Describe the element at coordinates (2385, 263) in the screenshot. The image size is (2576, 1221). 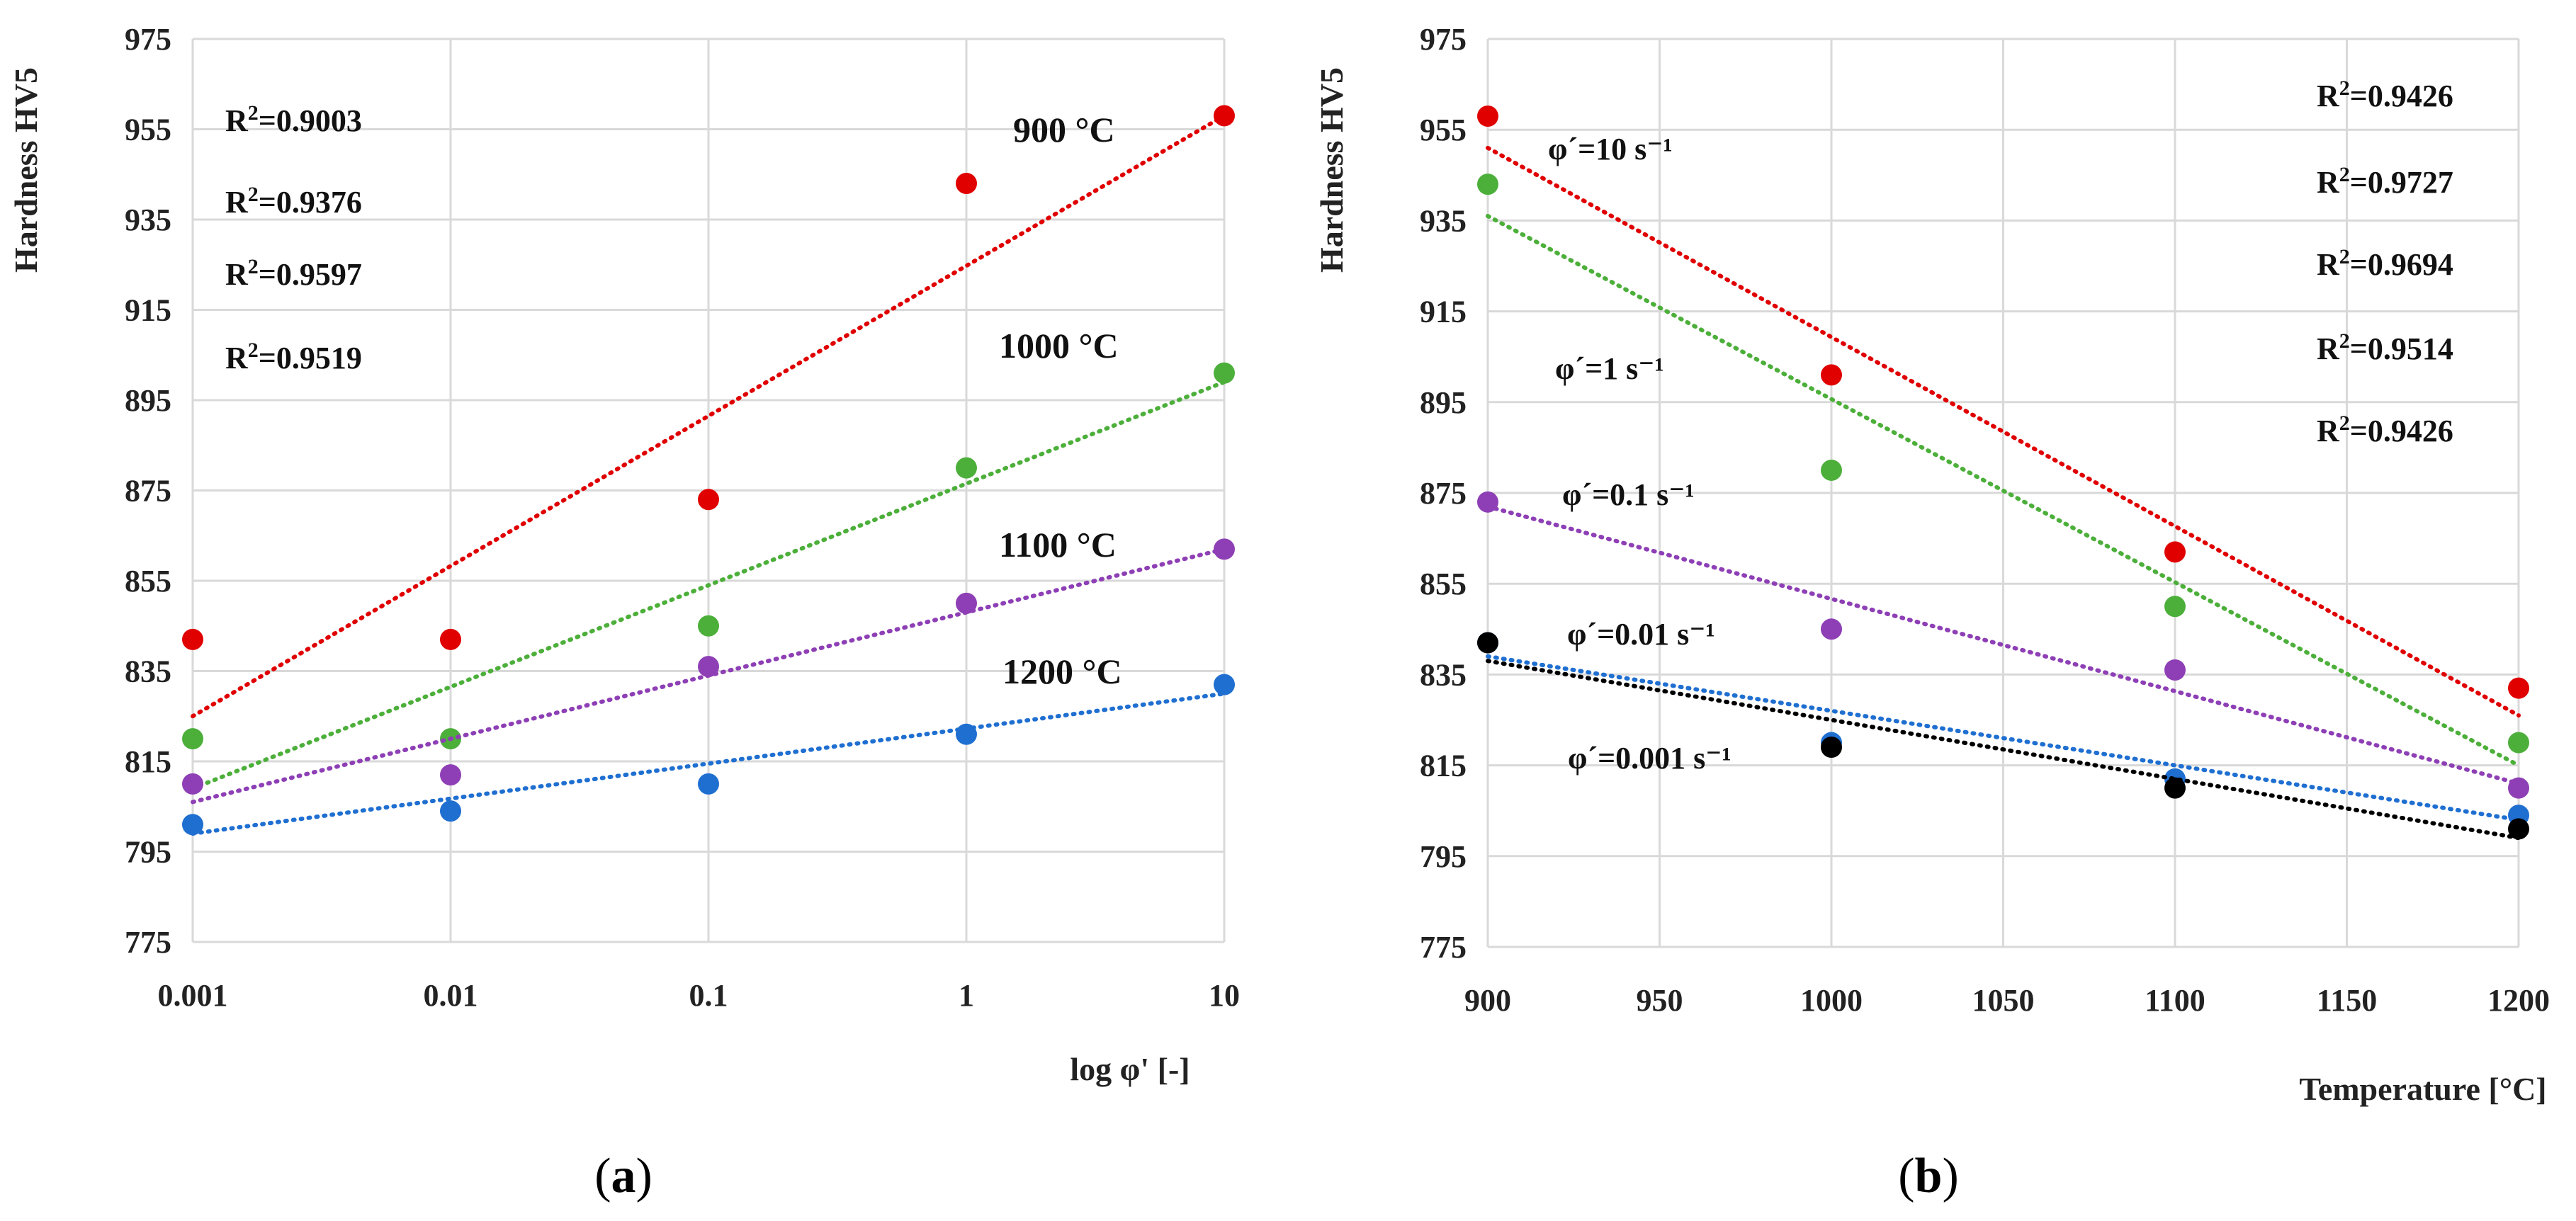
I see `r2-label: R2=0.9694` at that location.